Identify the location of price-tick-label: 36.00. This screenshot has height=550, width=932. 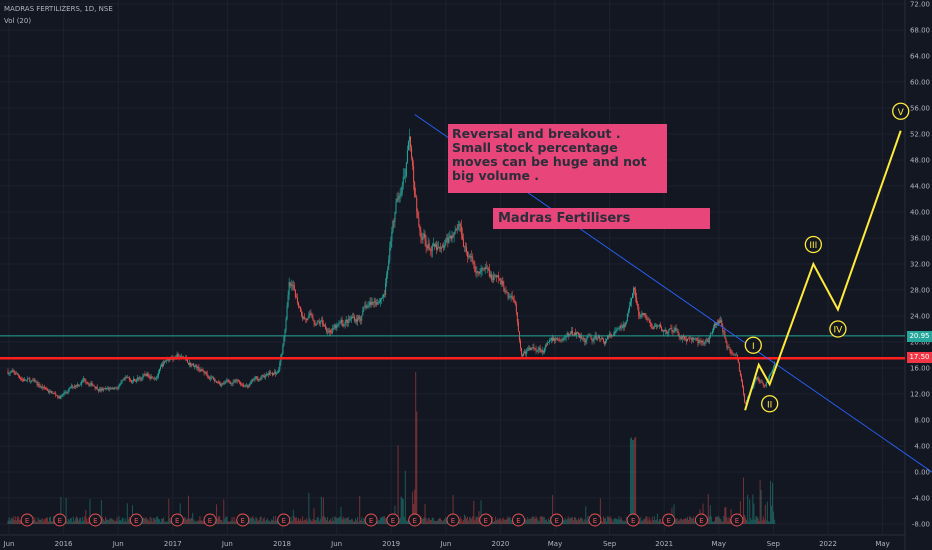
(920, 239).